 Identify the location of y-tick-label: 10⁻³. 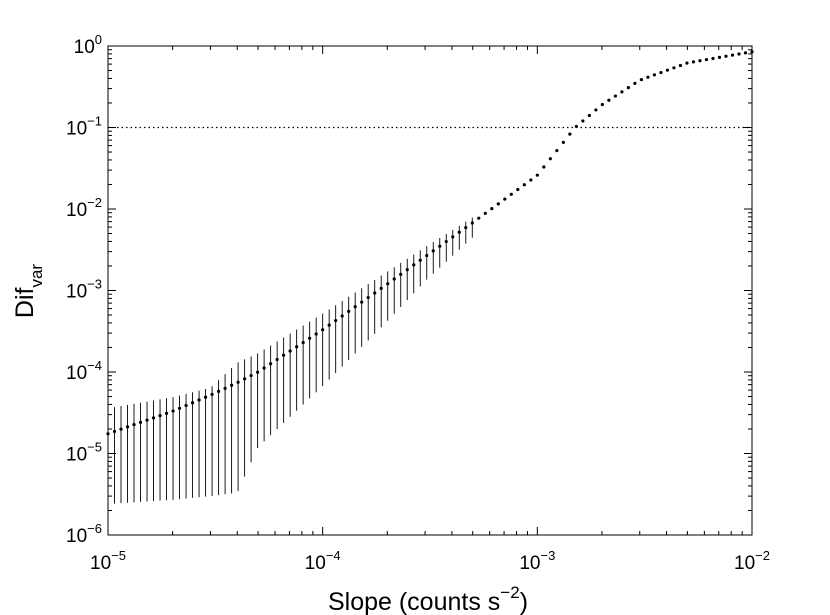
(84, 290).